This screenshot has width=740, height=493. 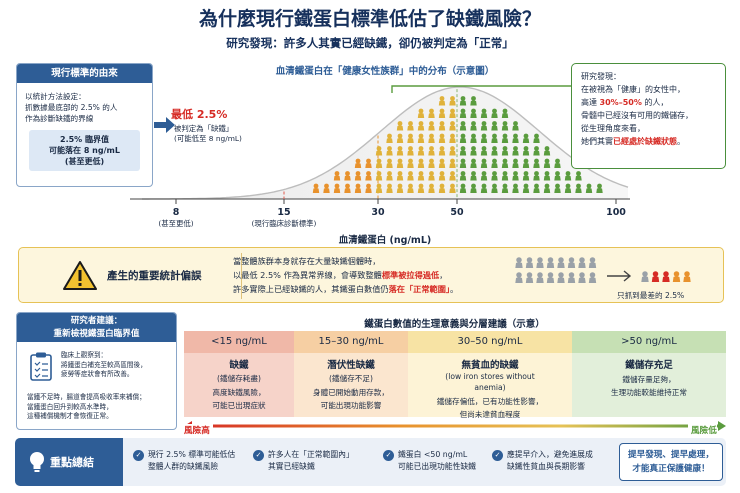 I want to click on zone-card: >50 ng/mL 鐵儲存充足 鐵儲存量足夠， 生理功能較能維持正常, so click(x=649, y=374).